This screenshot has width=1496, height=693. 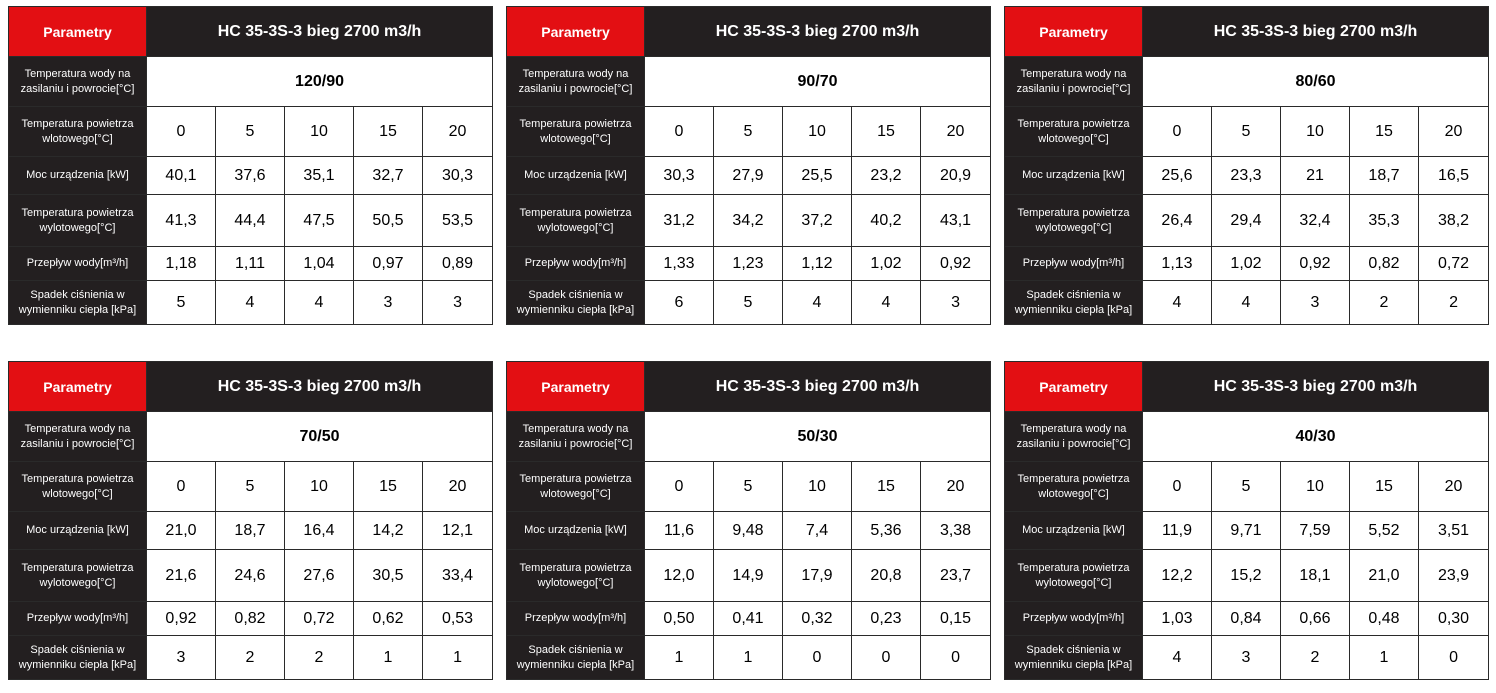 I want to click on table-row: Przepływ wody[m³/h] 1,13 1,02 0,92 0,82 0,72, so click(x=1247, y=263).